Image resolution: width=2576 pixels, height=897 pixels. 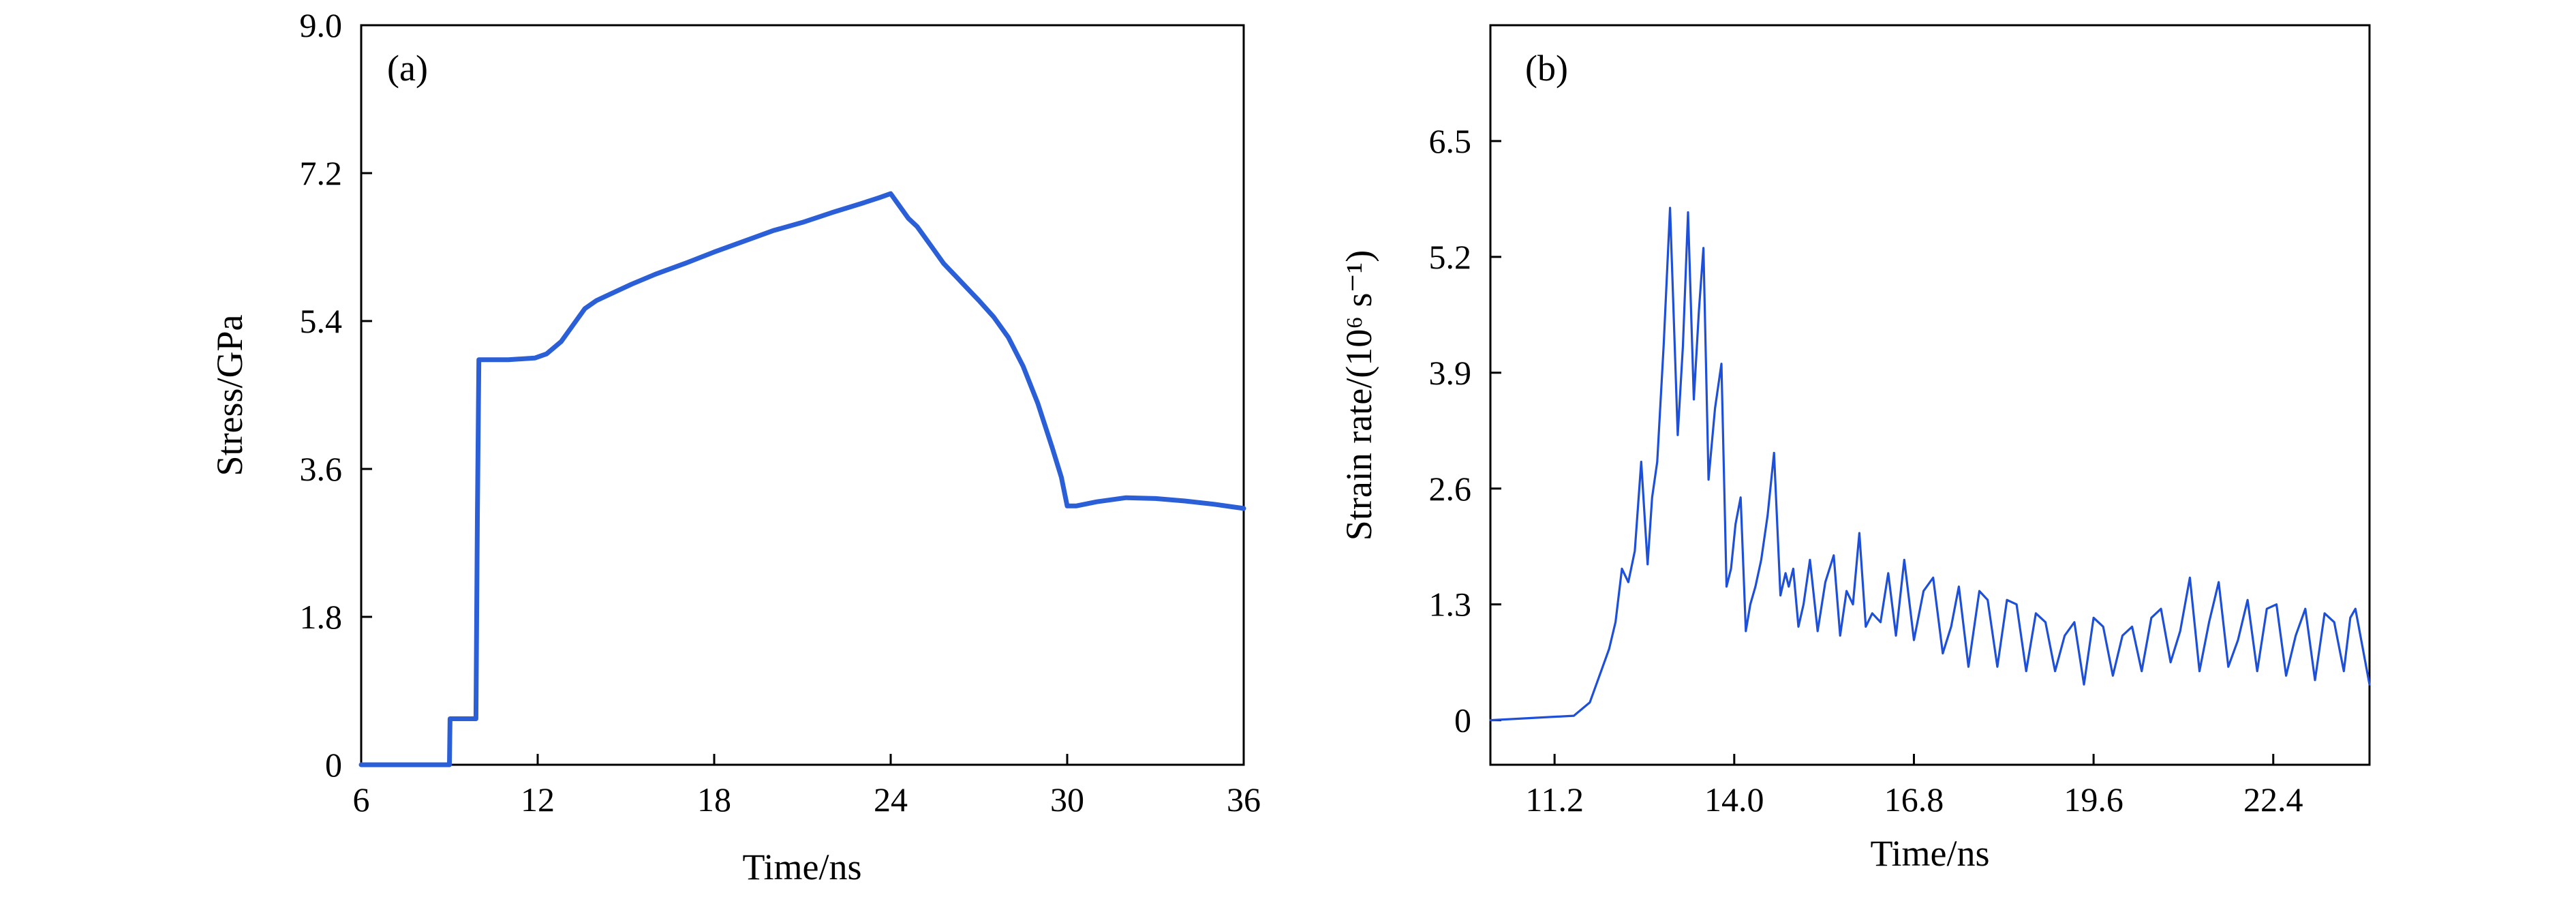 What do you see at coordinates (1555, 799) in the screenshot?
I see `panel-b-x-tick-label: 11.2` at bounding box center [1555, 799].